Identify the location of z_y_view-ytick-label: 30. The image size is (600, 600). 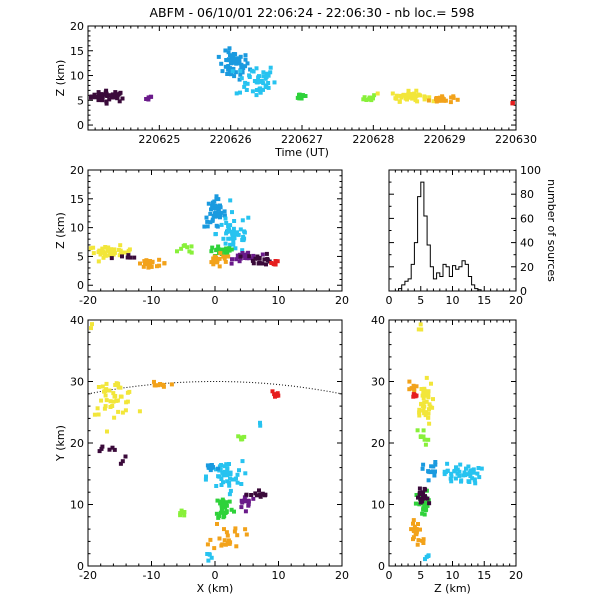
(378, 382).